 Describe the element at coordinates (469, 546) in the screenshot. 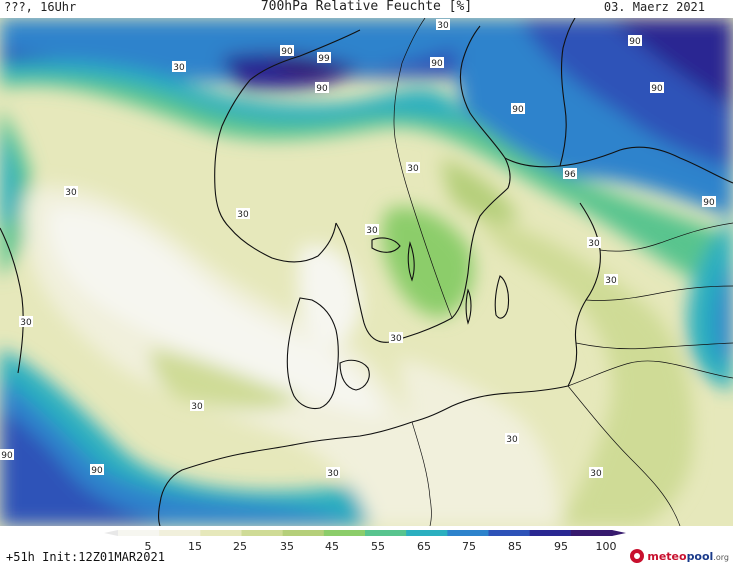

I see `colorbar-tick-label: 75` at that location.